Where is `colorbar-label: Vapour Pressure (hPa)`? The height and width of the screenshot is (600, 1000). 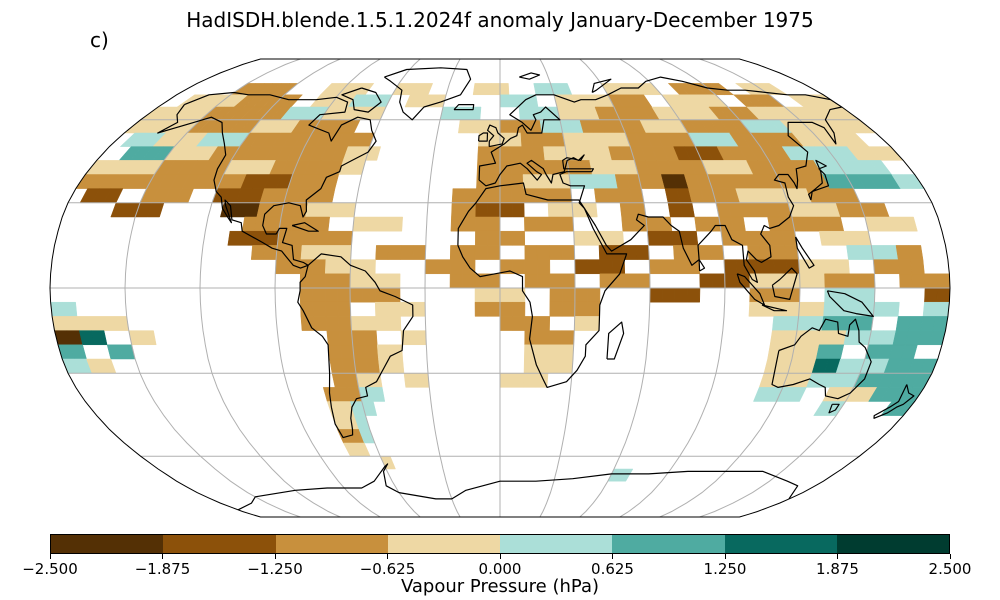 colorbar-label: Vapour Pressure (hPa) is located at coordinates (500, 586).